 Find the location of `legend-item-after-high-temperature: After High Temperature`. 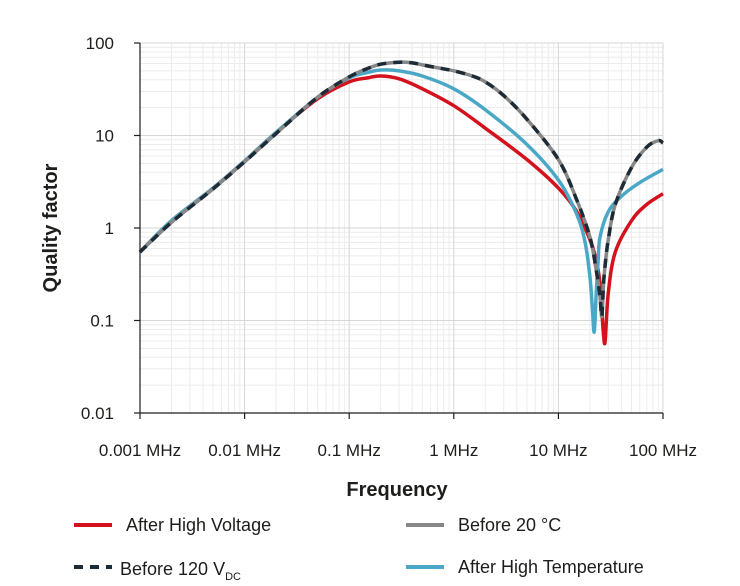

legend-item-after-high-temperature: After High Temperature is located at coordinates (525, 567).